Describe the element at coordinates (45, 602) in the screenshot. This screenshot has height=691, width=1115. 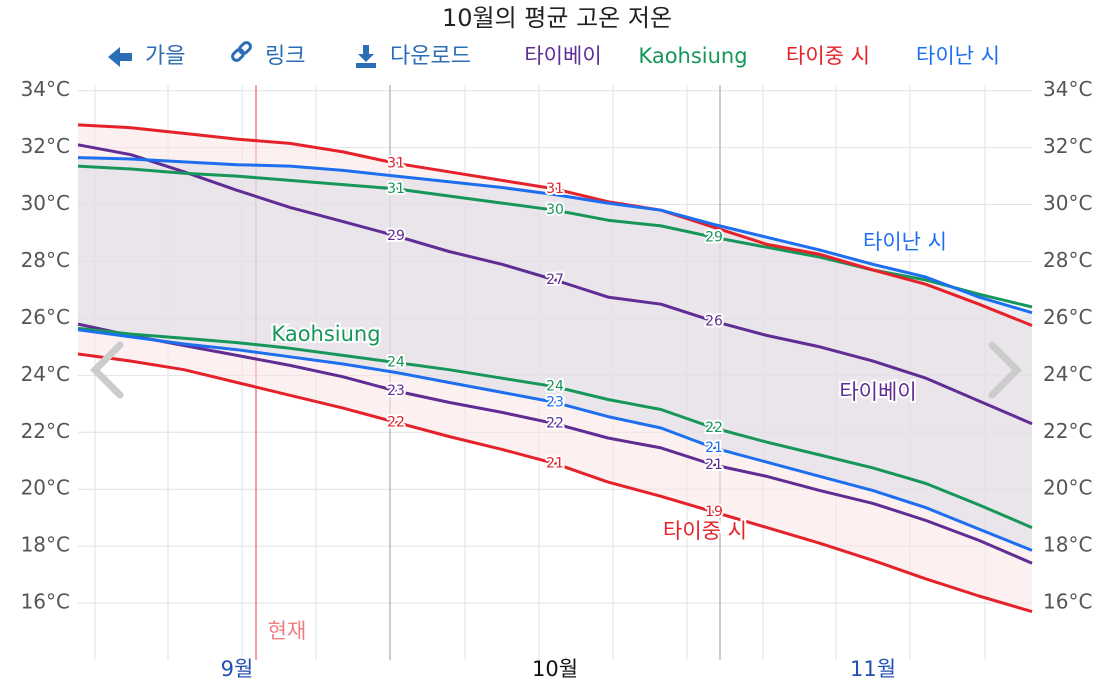
I see `y-tick-label: 16°C` at that location.